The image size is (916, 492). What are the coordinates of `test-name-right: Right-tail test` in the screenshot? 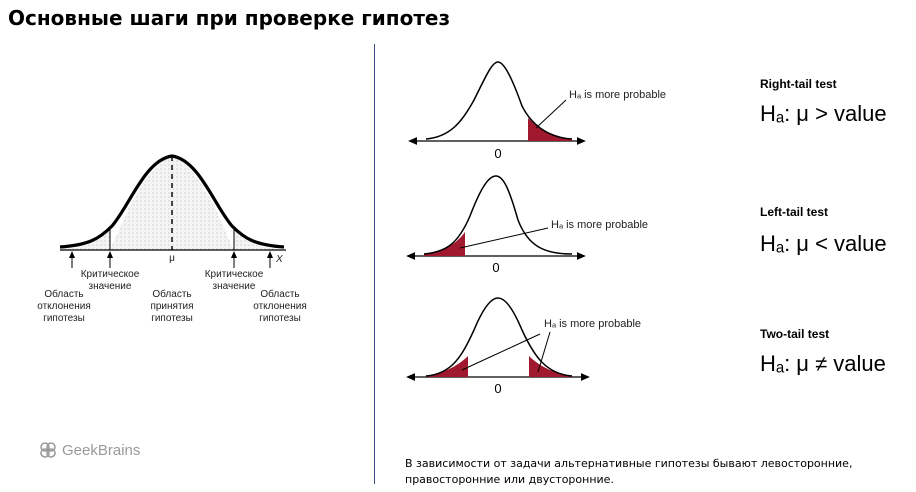 It's located at (798, 84).